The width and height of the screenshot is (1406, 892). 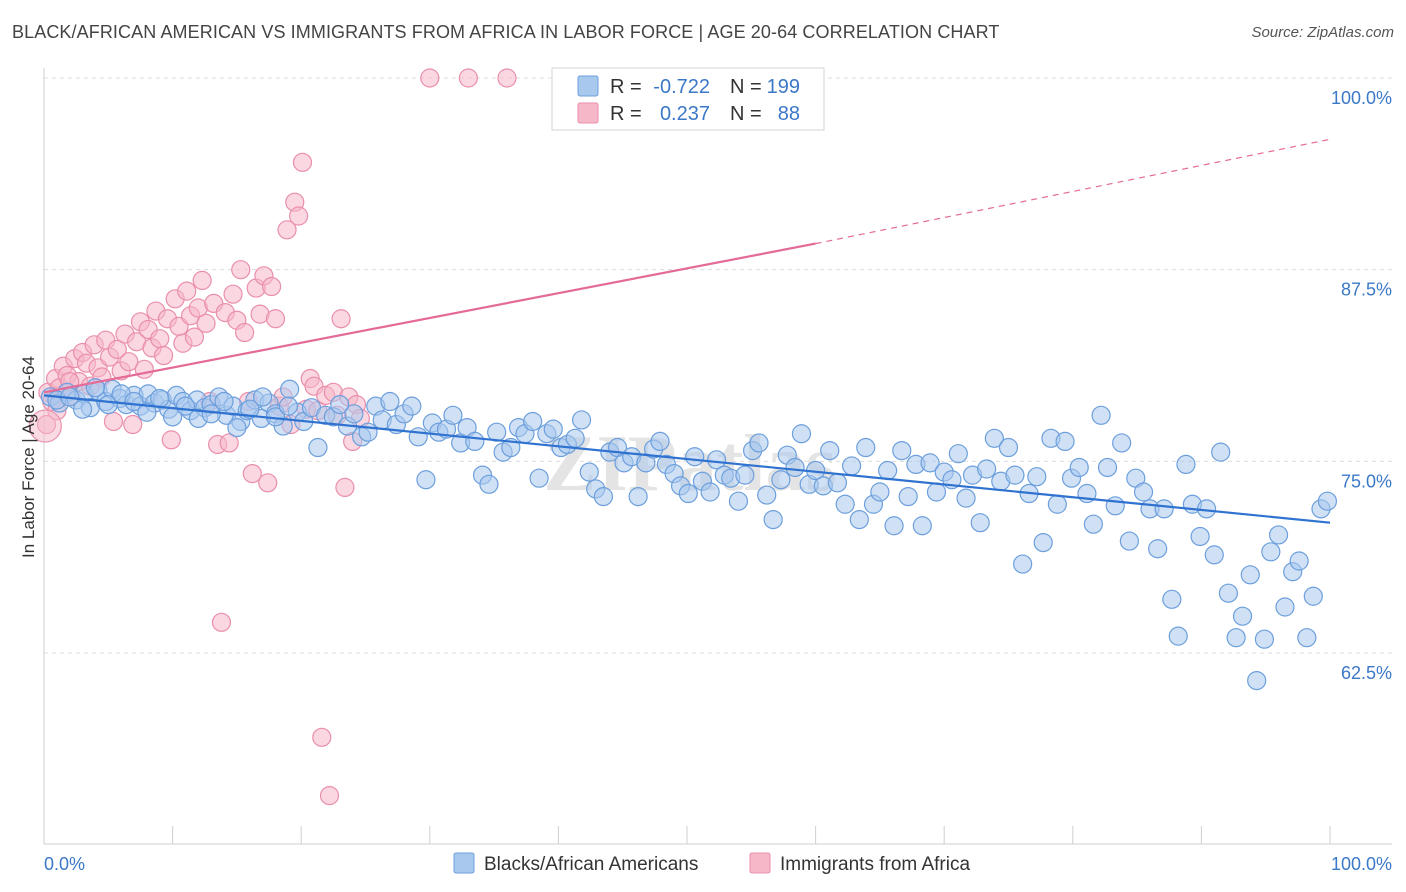 I want to click on bottom-legend-swatch-pink, so click(x=760, y=863).